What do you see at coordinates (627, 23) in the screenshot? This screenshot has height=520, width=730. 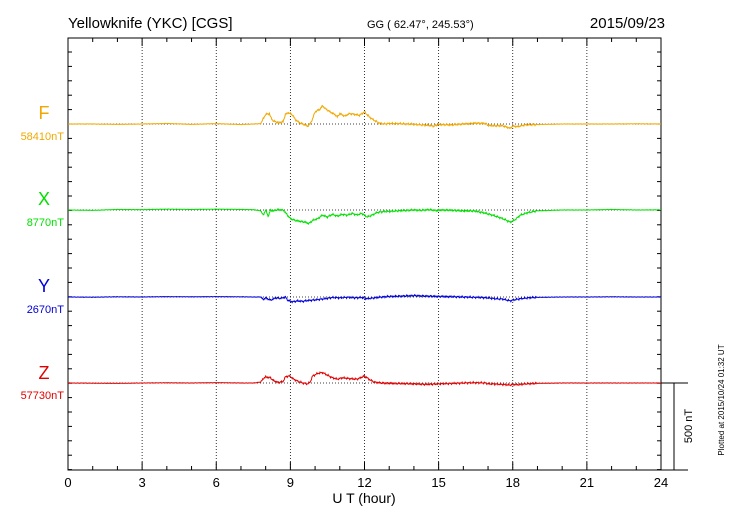 I see `date-label: 2015/09/23` at bounding box center [627, 23].